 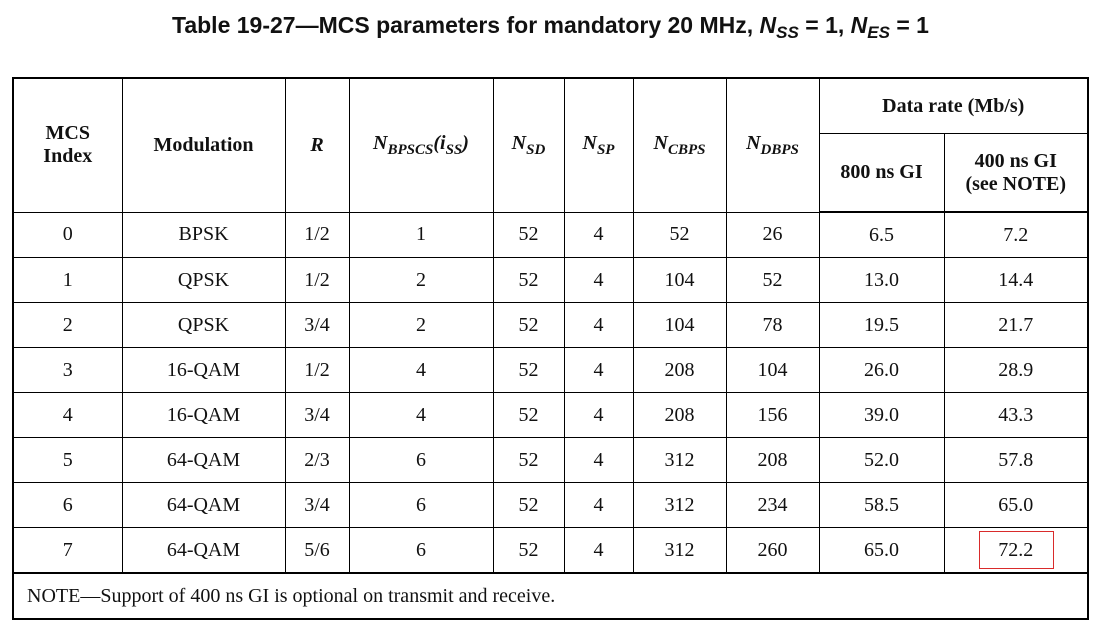 I want to click on header-nbpscs: NBPSCS(iSS), so click(x=421, y=145).